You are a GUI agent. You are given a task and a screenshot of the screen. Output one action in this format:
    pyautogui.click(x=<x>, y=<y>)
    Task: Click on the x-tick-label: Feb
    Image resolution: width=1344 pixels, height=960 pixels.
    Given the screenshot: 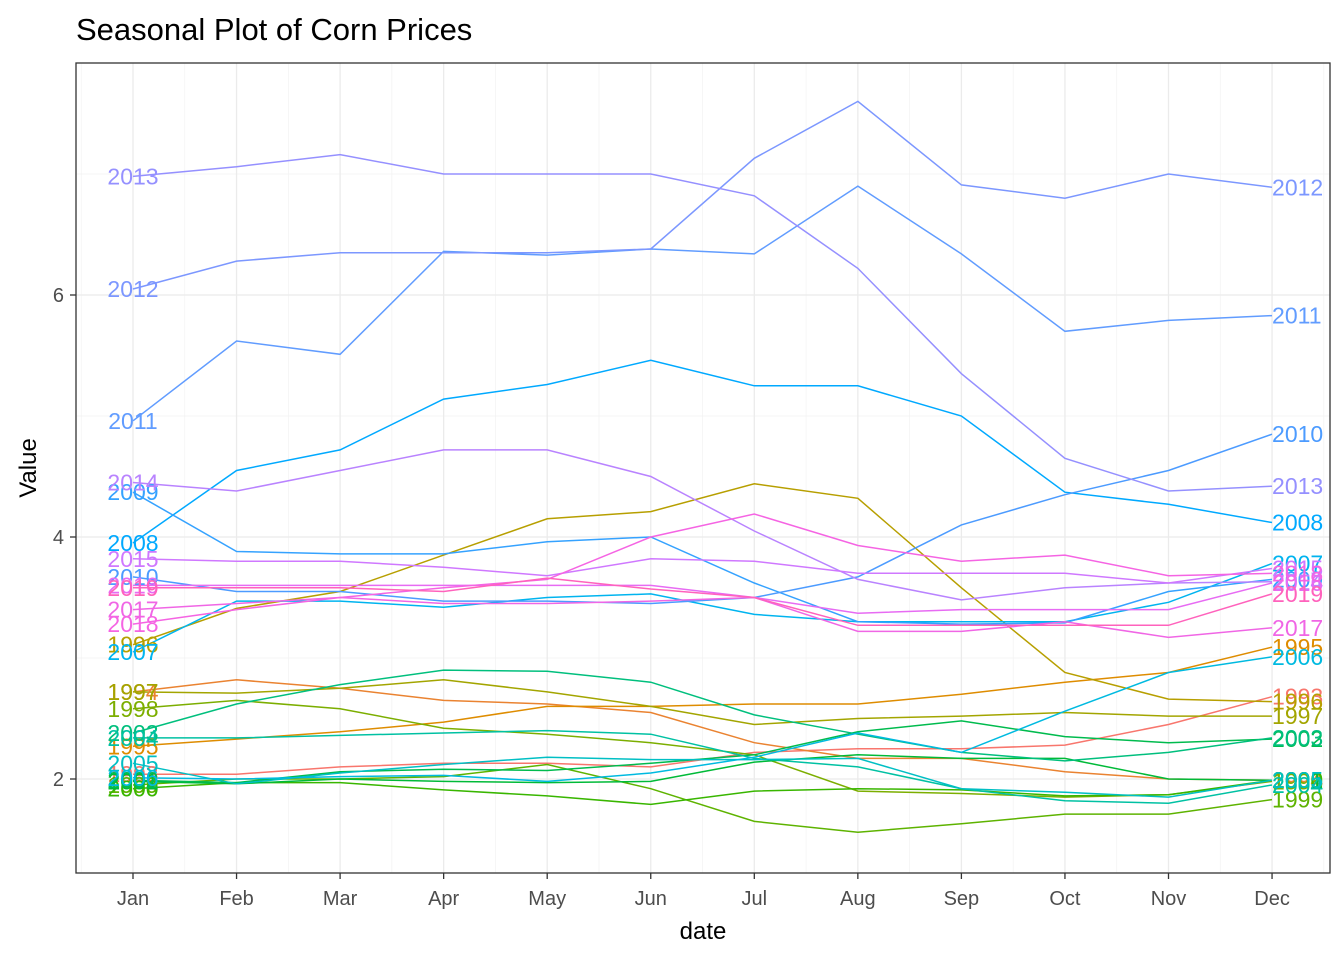 What is the action you would take?
    pyautogui.click(x=236, y=899)
    